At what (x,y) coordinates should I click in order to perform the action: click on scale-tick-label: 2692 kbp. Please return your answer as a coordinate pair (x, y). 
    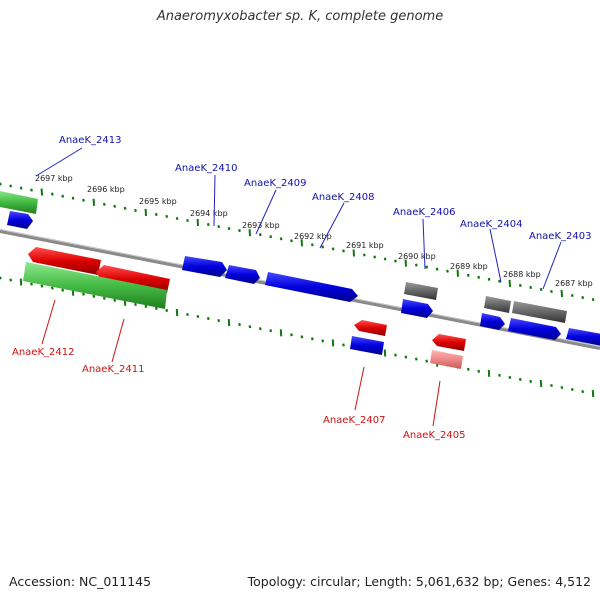
    Looking at the image, I should click on (313, 236).